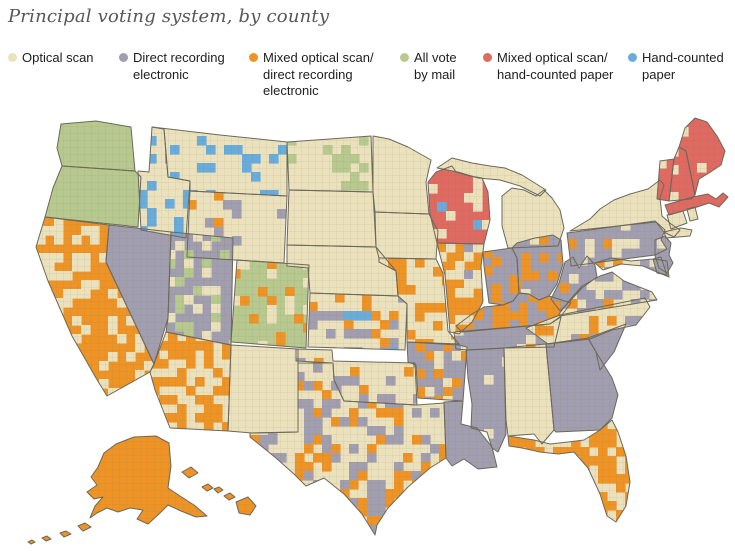  What do you see at coordinates (12, 57) in the screenshot?
I see `legend-swatch-optical-scan-icon` at bounding box center [12, 57].